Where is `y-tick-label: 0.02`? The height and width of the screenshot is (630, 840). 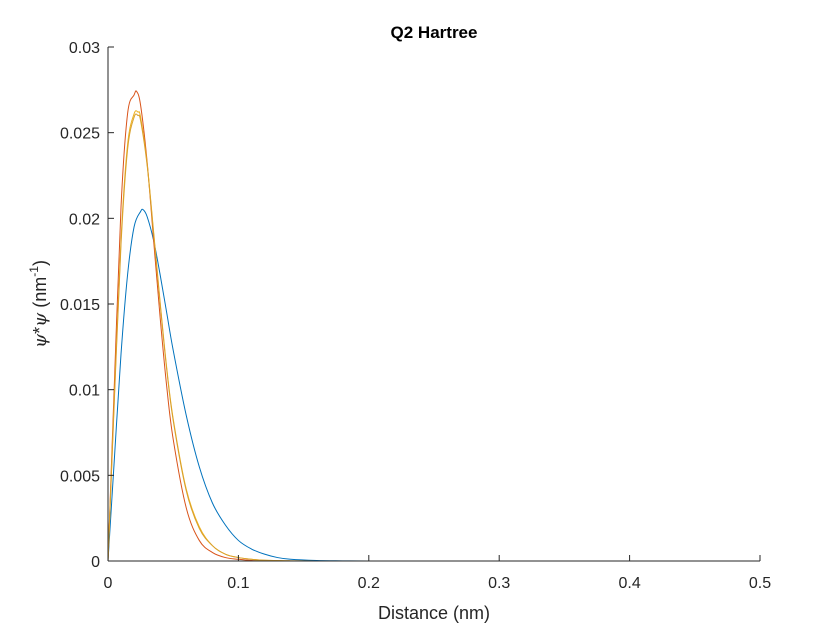
y-tick-label: 0.02 is located at coordinates (84, 219).